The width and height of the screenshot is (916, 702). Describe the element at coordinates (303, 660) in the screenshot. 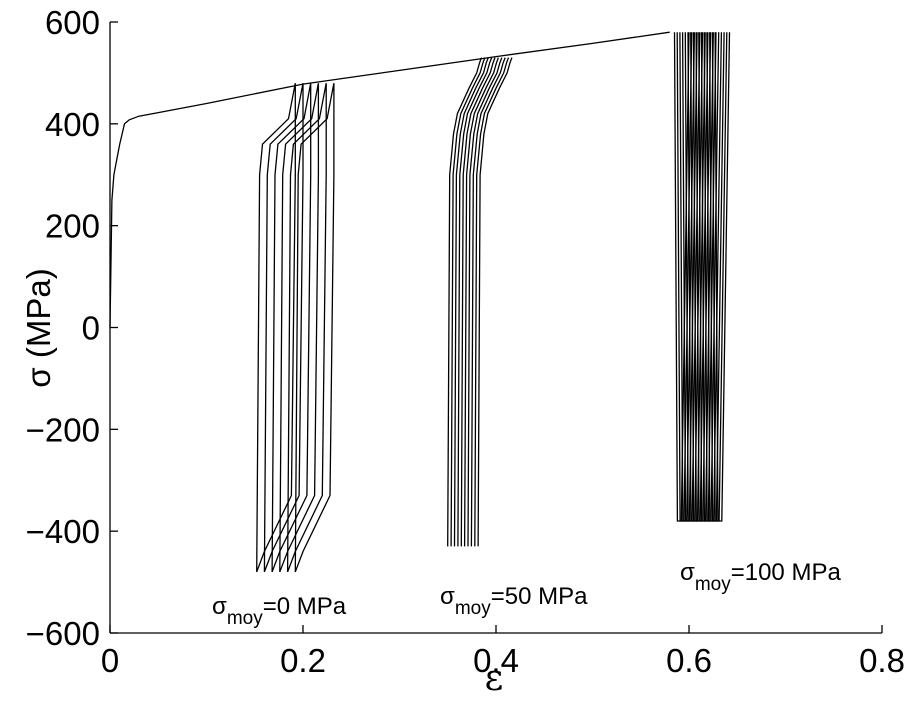

I see `x-tick-label: 0.2` at that location.